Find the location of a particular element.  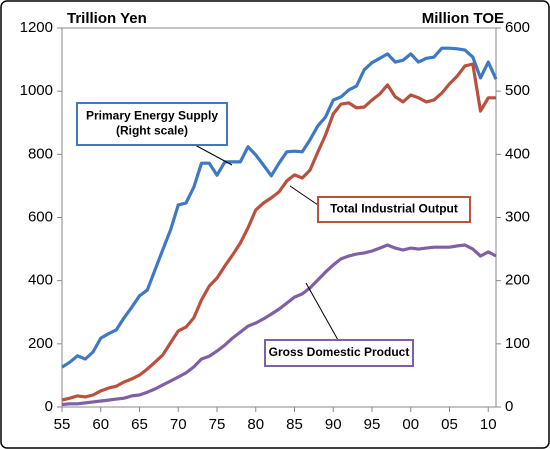

y2-tick-label: 100 is located at coordinates (517, 343).